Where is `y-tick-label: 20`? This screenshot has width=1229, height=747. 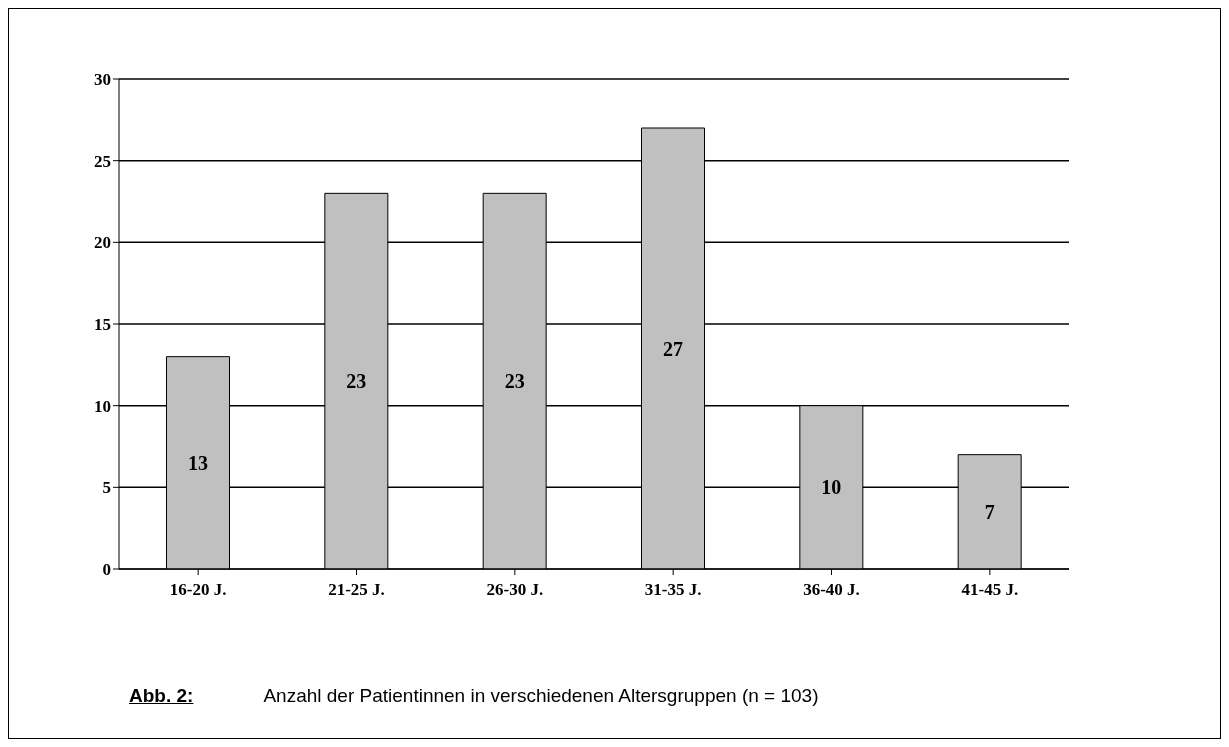
y-tick-label: 20 is located at coordinates (102, 243).